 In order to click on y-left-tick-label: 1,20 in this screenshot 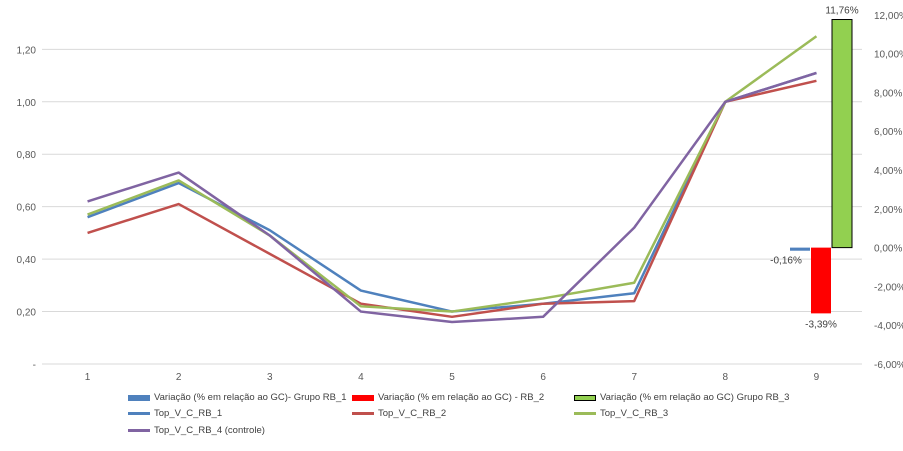, I will do `click(27, 50)`.